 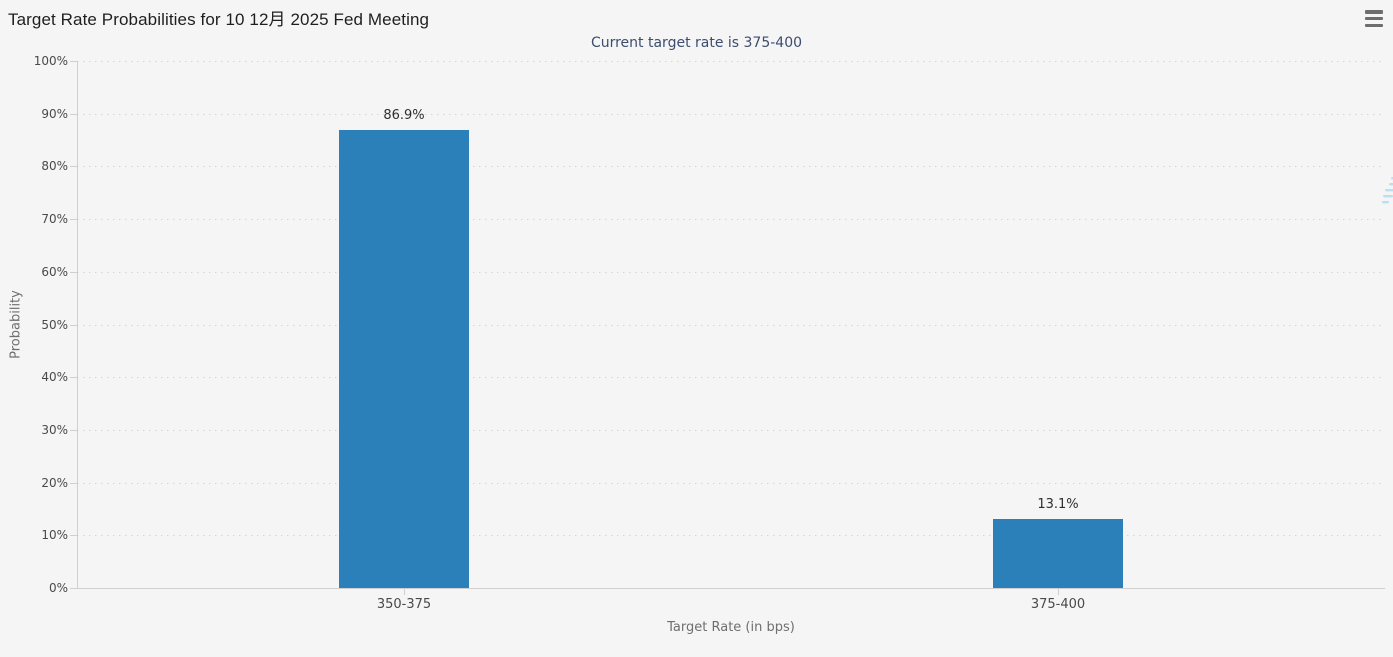 What do you see at coordinates (54, 271) in the screenshot?
I see `y-axis-label: 60%` at bounding box center [54, 271].